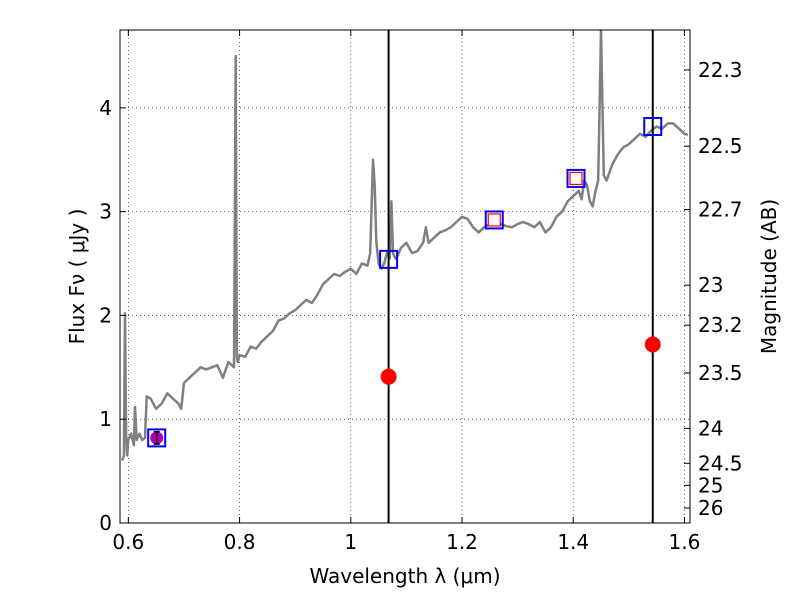 Image resolution: width=800 pixels, height=600 pixels. Describe the element at coordinates (710, 485) in the screenshot. I see `magnitude-tick-label: 25` at that location.